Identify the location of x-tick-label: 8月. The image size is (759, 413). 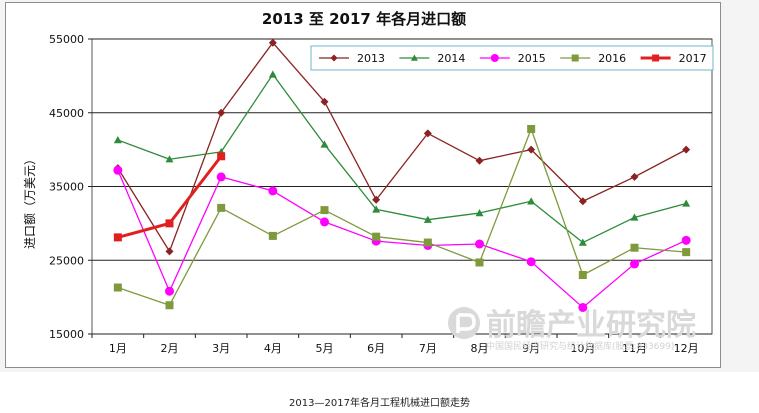
(480, 348).